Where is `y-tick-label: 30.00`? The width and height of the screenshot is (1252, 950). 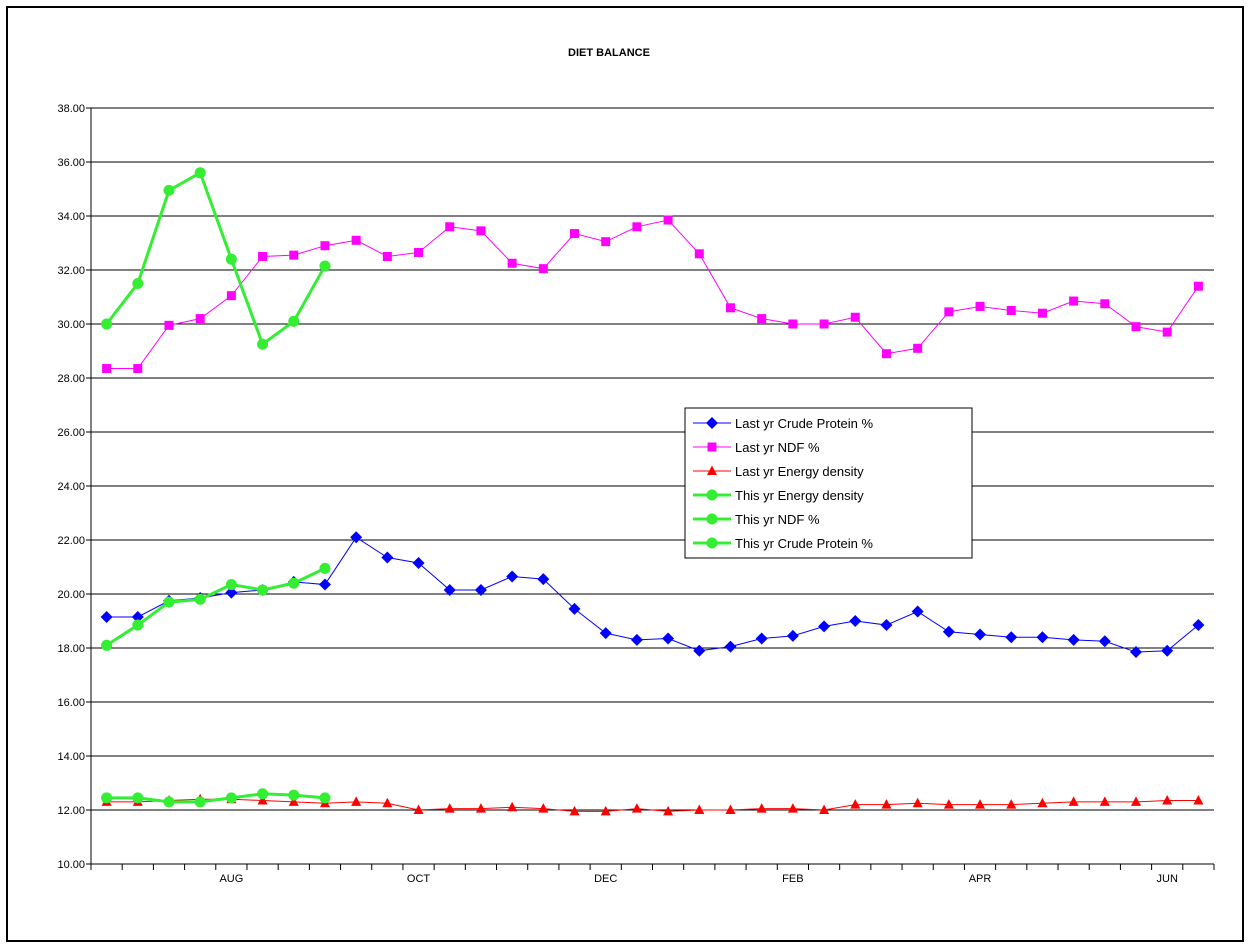 y-tick-label: 30.00 is located at coordinates (71, 325).